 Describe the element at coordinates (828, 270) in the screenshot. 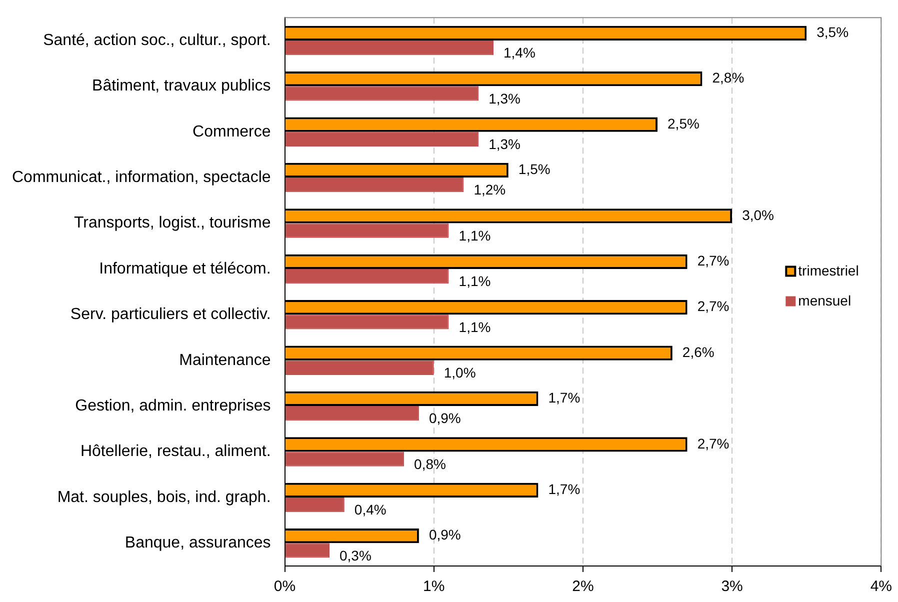

I see `legend-label: trimestriel` at that location.